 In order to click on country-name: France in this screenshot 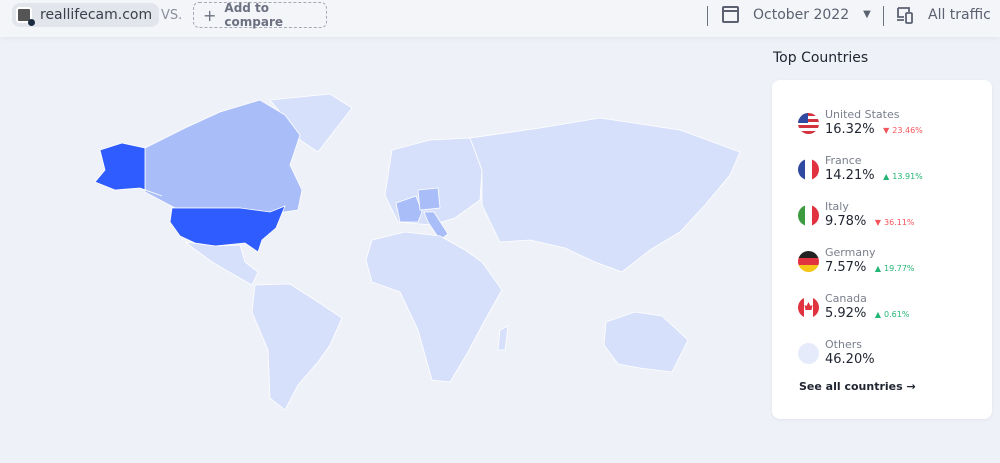, I will do `click(843, 160)`.